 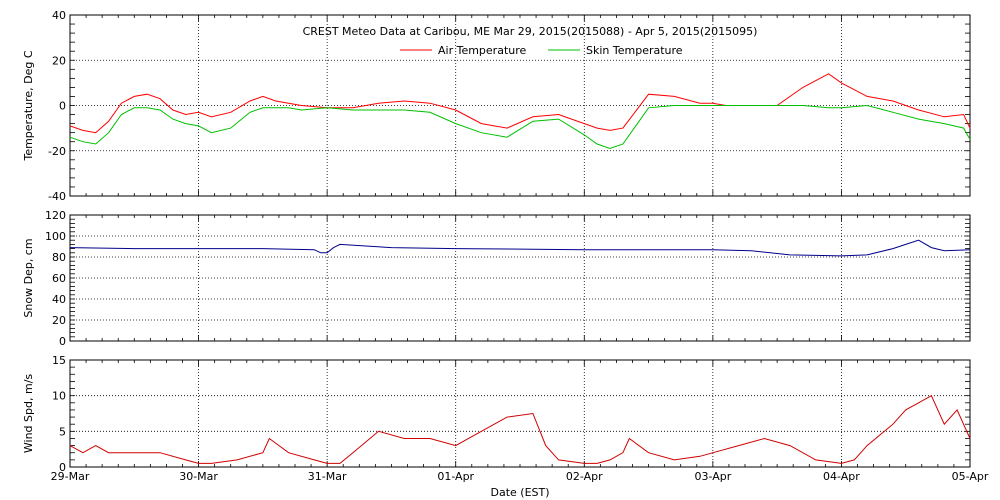 I want to click on x-axis-label: Date (EST), so click(x=519, y=492).